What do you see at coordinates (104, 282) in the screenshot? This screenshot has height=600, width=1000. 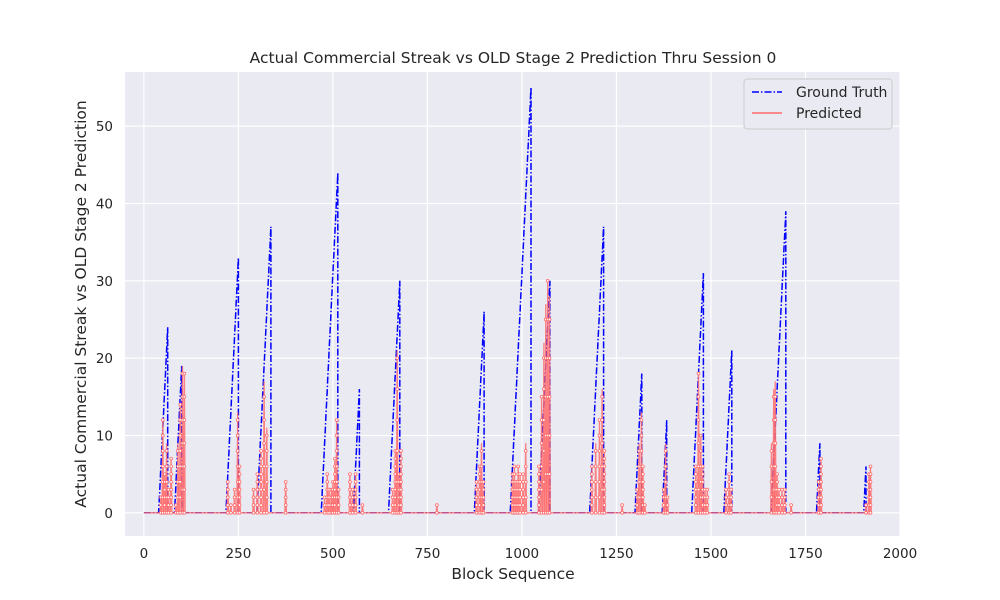 I see `y-tick-label: 30` at bounding box center [104, 282].